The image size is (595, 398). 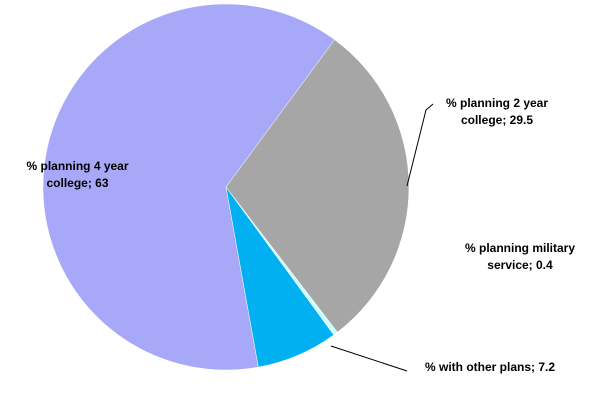 I want to click on data-label: % planning military service; 0.4, so click(x=519, y=256).